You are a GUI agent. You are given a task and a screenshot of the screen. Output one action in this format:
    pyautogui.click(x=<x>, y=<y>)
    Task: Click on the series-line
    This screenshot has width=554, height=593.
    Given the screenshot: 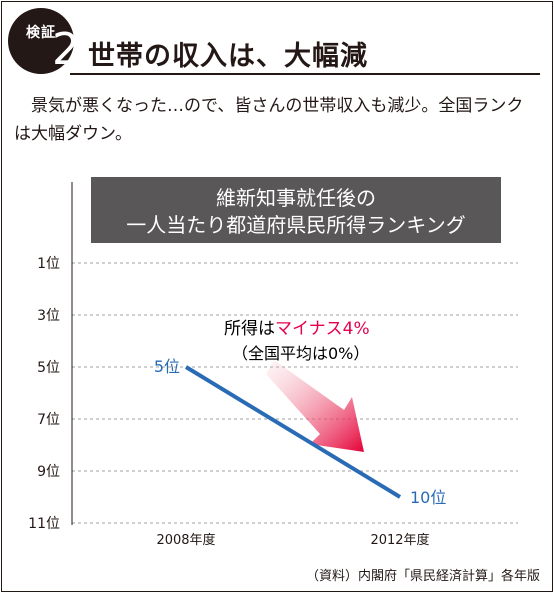 What is the action you would take?
    pyautogui.click(x=293, y=432)
    